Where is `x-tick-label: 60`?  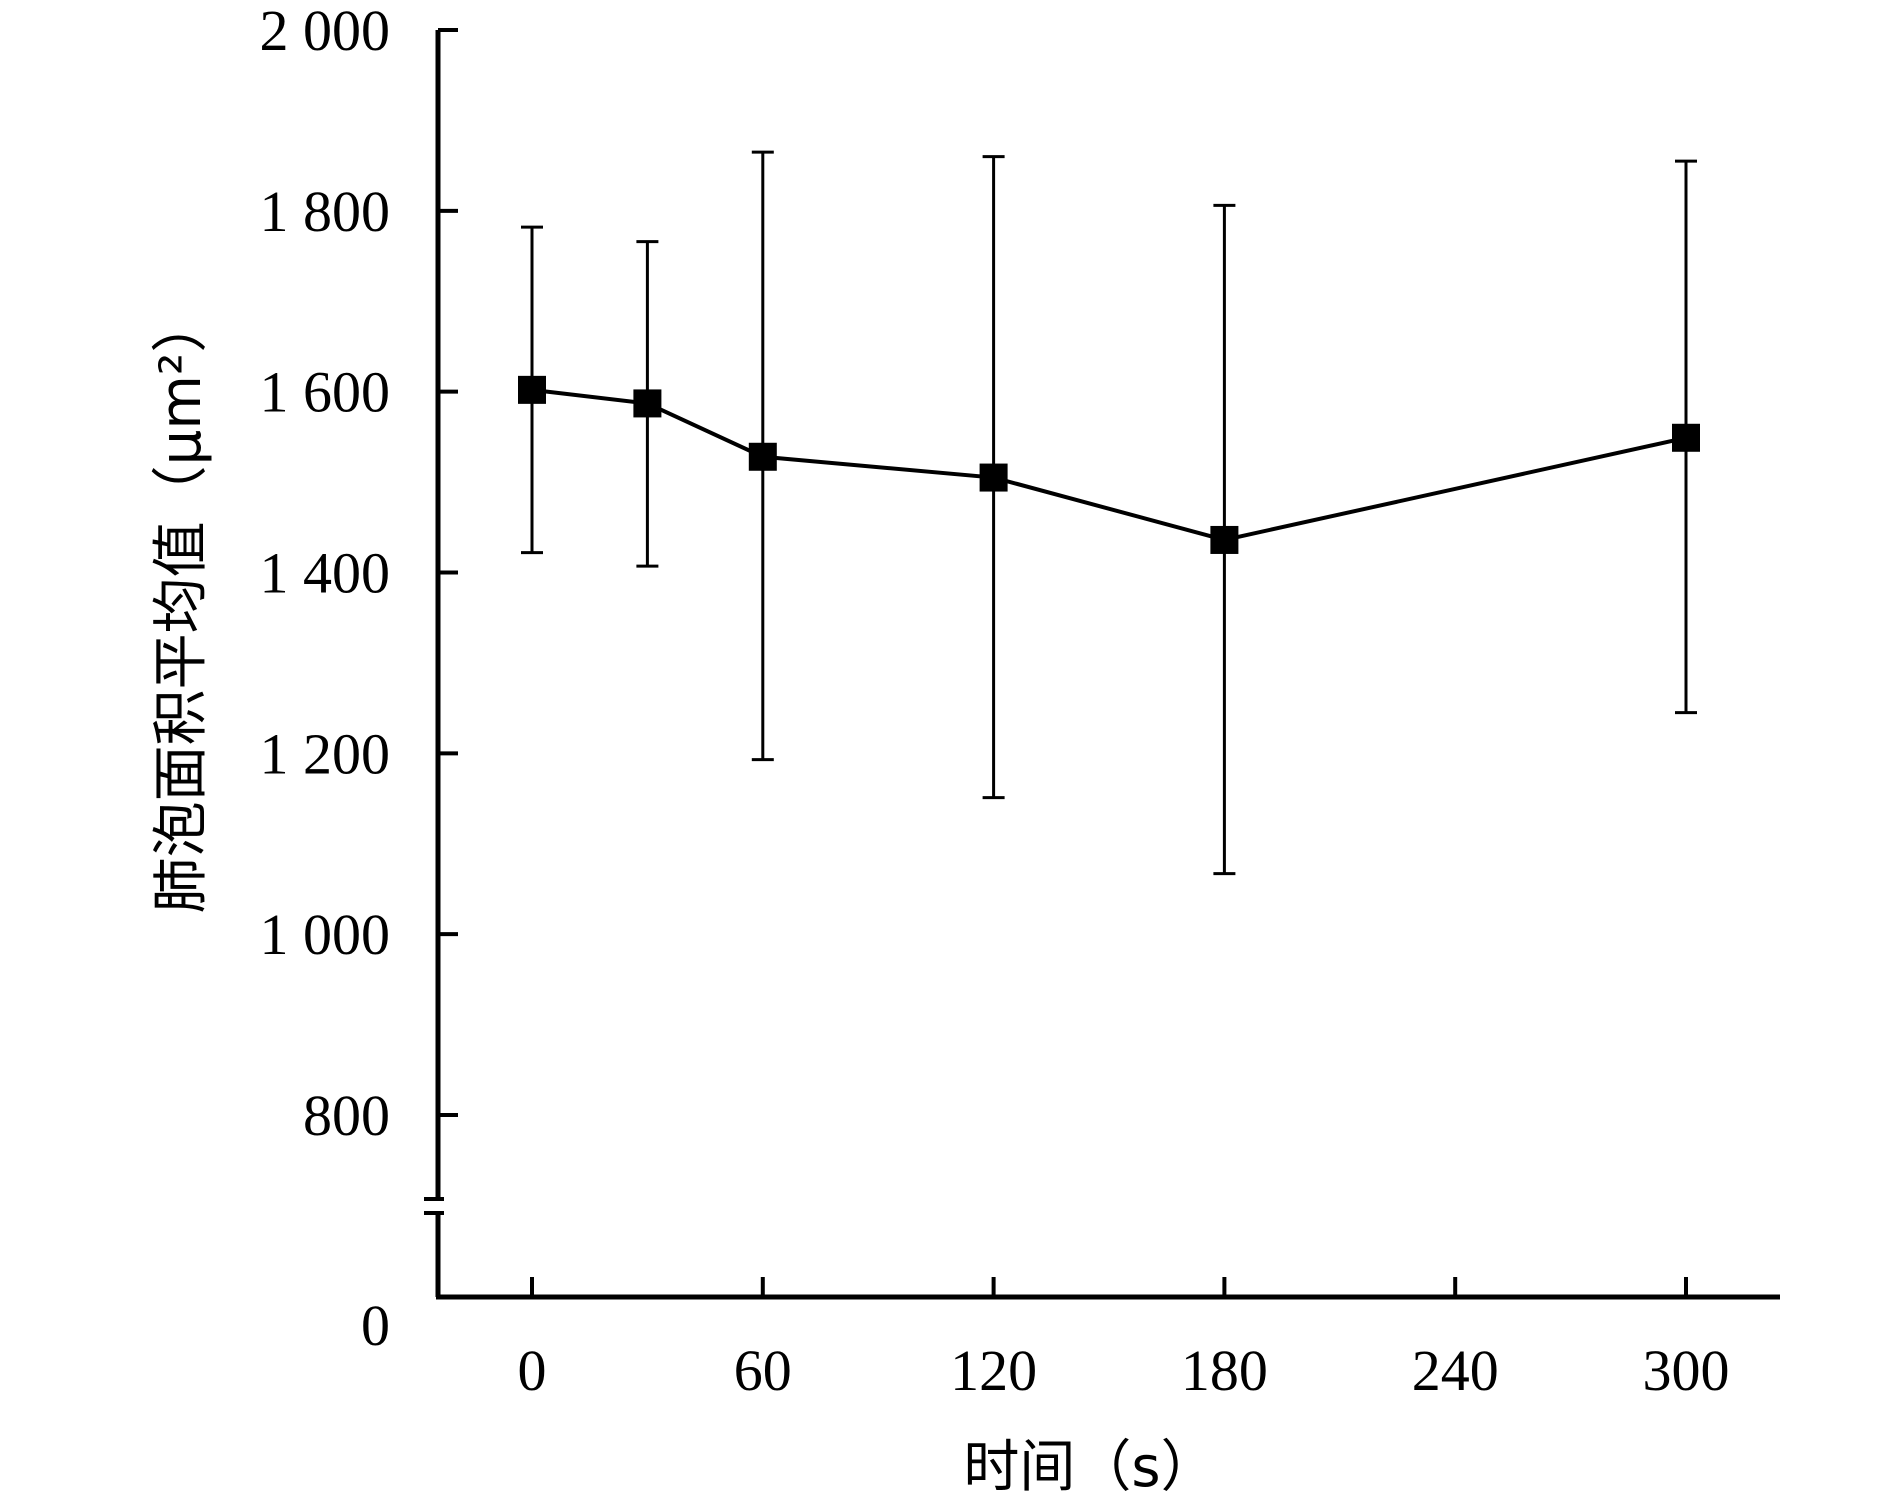 x-tick-label: 60 is located at coordinates (763, 1370).